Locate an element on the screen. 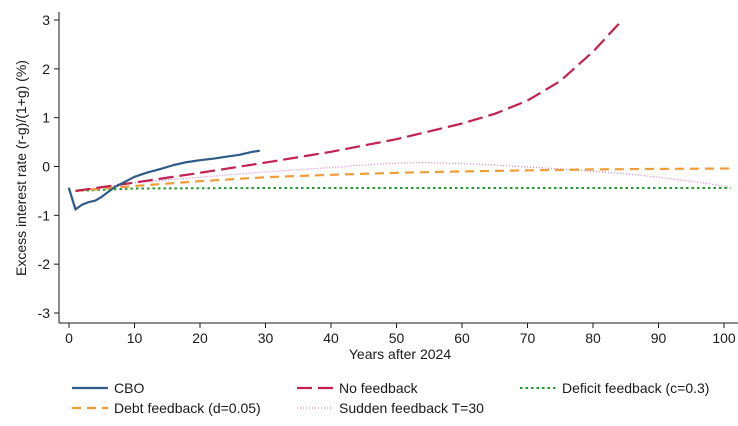 The width and height of the screenshot is (738, 426). legend-label: Sudden feedback T=30 is located at coordinates (411, 408).